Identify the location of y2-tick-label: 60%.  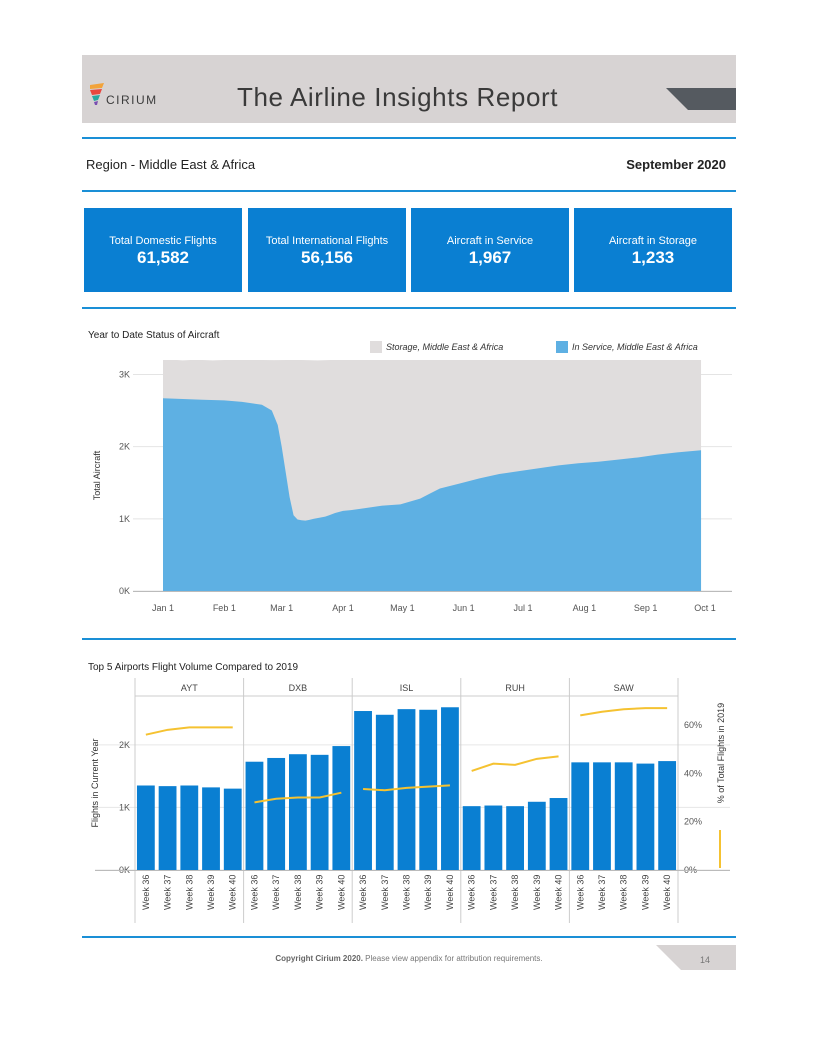
(693, 725).